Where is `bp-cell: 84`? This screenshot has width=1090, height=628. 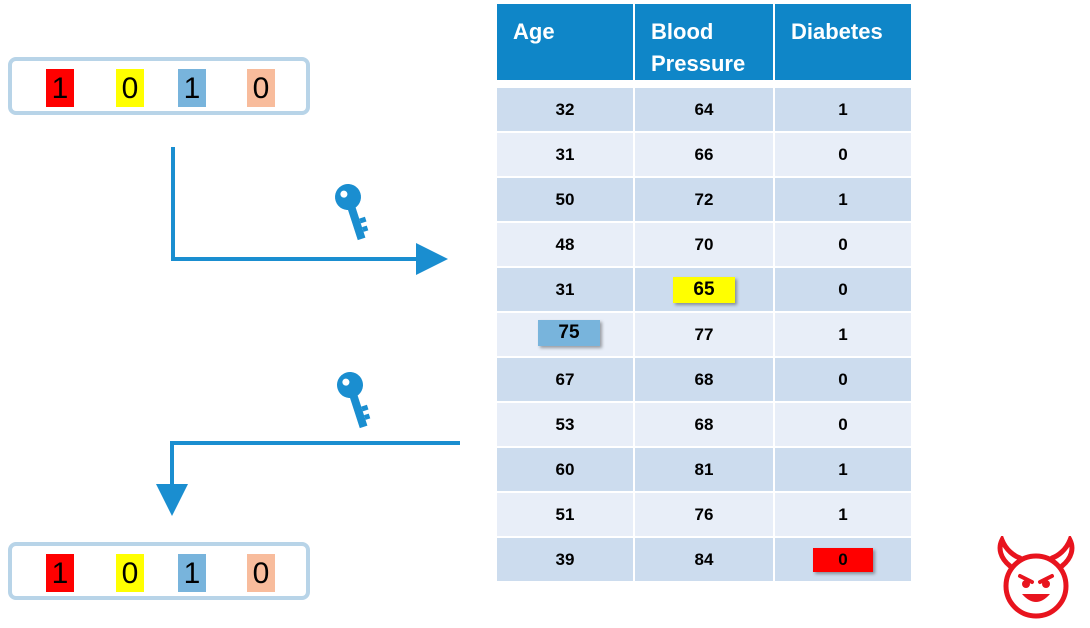 bp-cell: 84 is located at coordinates (704, 560).